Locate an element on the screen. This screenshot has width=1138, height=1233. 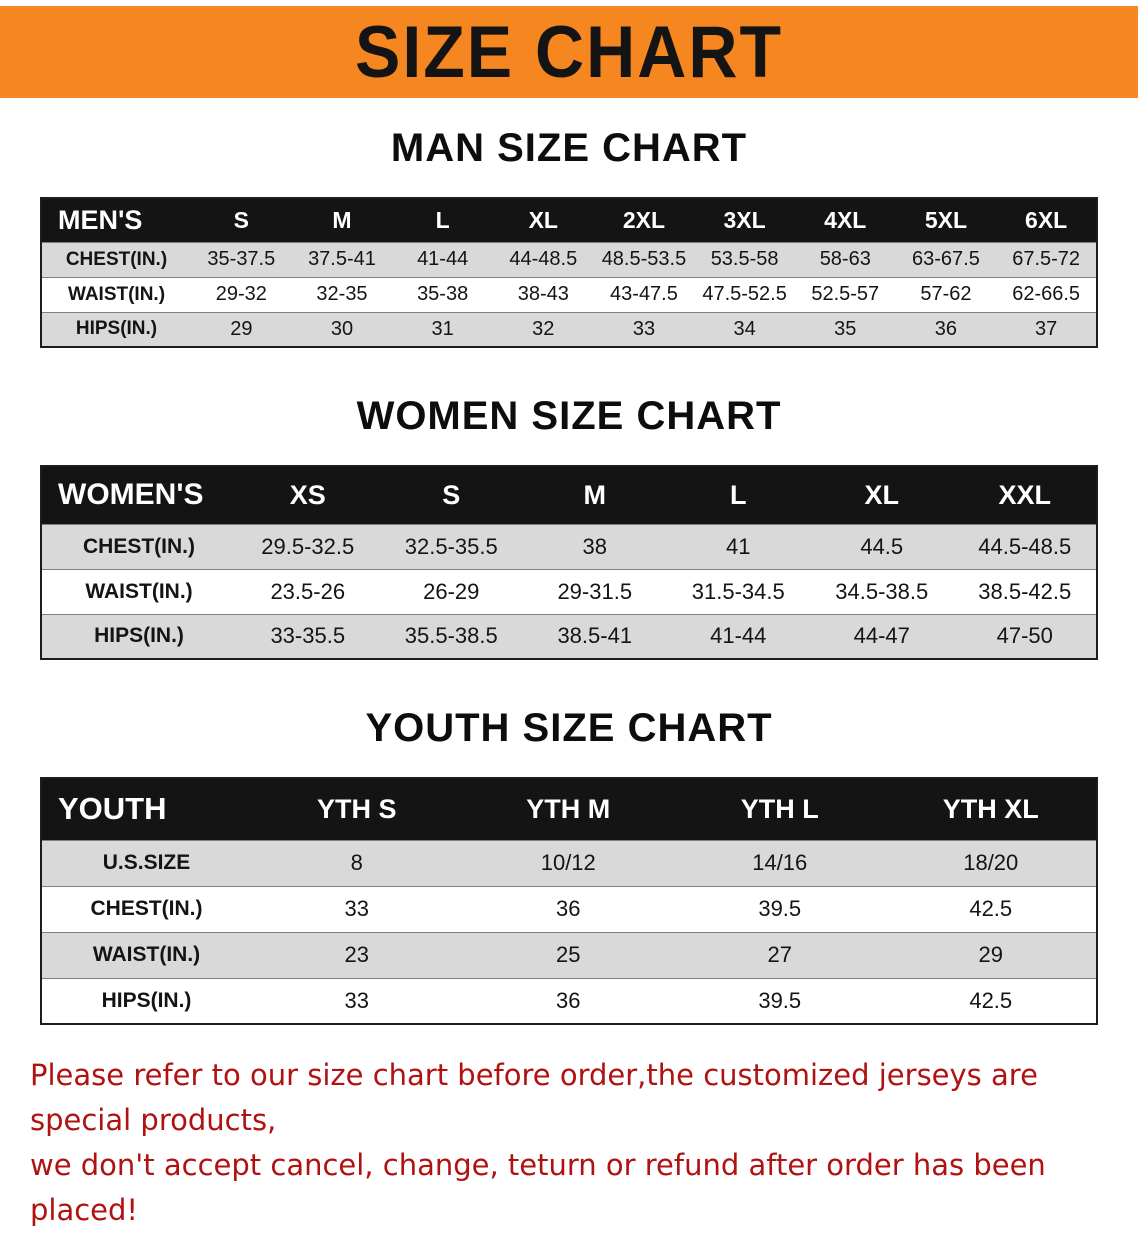
value-cell: 42.5 is located at coordinates (991, 1000).